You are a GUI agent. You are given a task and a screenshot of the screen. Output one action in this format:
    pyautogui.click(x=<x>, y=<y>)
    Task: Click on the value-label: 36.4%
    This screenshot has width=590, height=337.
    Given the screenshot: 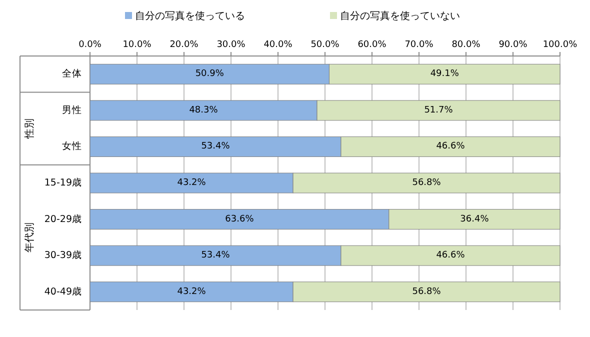 What is the action you would take?
    pyautogui.click(x=474, y=219)
    